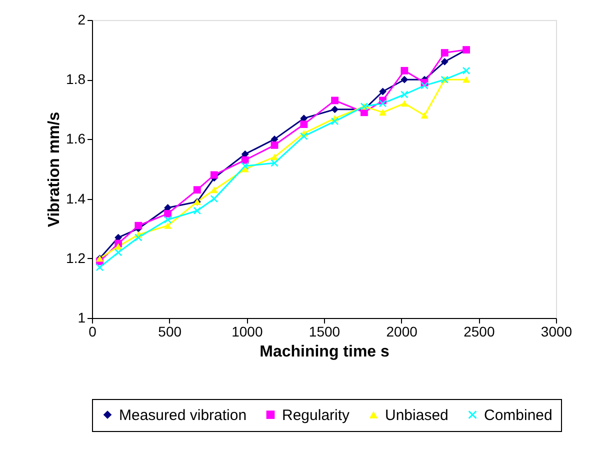 Image resolution: width=590 pixels, height=454 pixels. Describe the element at coordinates (416, 415) in the screenshot. I see `legend-label: Unbiased` at that location.